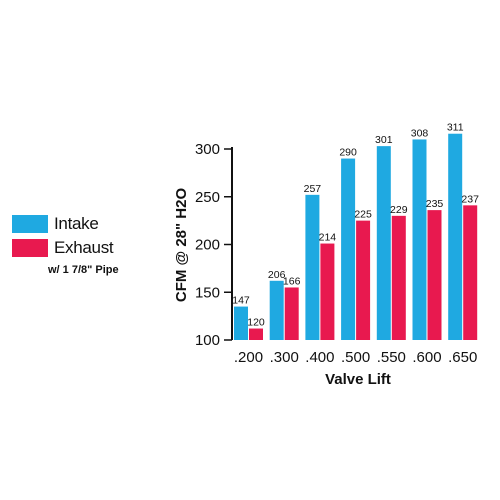 The height and width of the screenshot is (500, 500). Describe the element at coordinates (181, 245) in the screenshot. I see `y-axis-title: CFM @ 28" H2O` at that location.